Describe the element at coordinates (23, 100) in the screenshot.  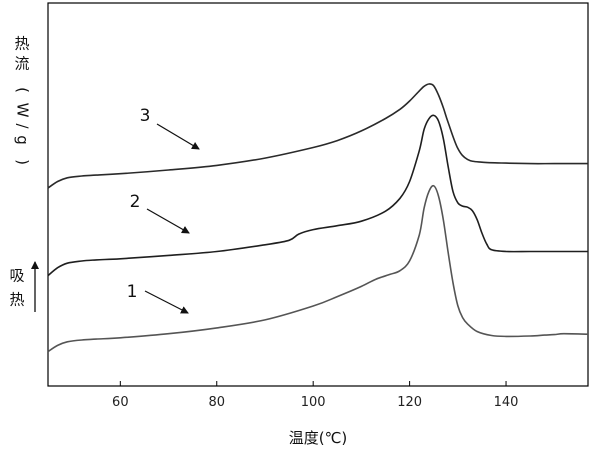
I see `y-axis-title: 热流 ( W / g)` at that location.